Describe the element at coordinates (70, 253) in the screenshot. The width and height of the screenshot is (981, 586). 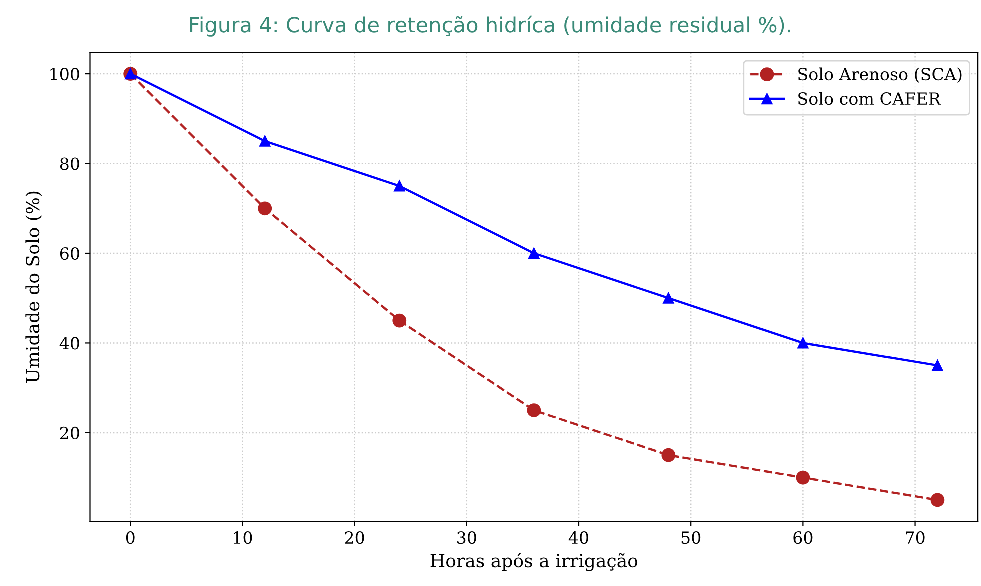
I see `y-tick-label: 60` at that location.